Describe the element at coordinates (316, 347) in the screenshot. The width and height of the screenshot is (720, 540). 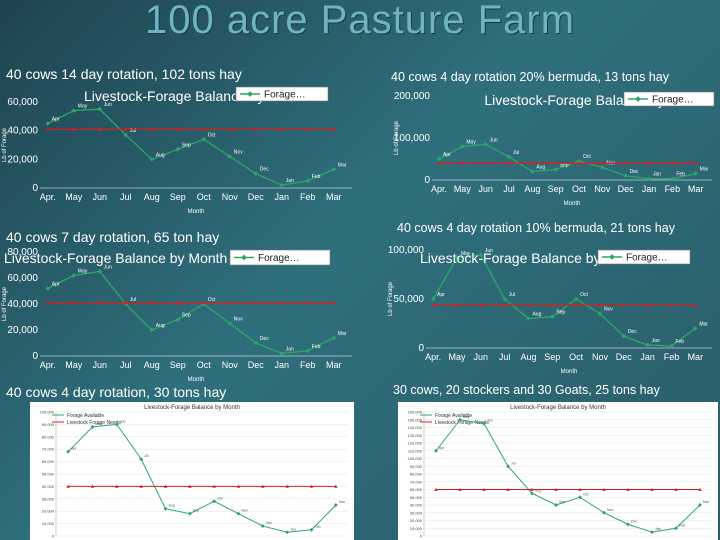
I see `forage-point-label: Feb` at that location.